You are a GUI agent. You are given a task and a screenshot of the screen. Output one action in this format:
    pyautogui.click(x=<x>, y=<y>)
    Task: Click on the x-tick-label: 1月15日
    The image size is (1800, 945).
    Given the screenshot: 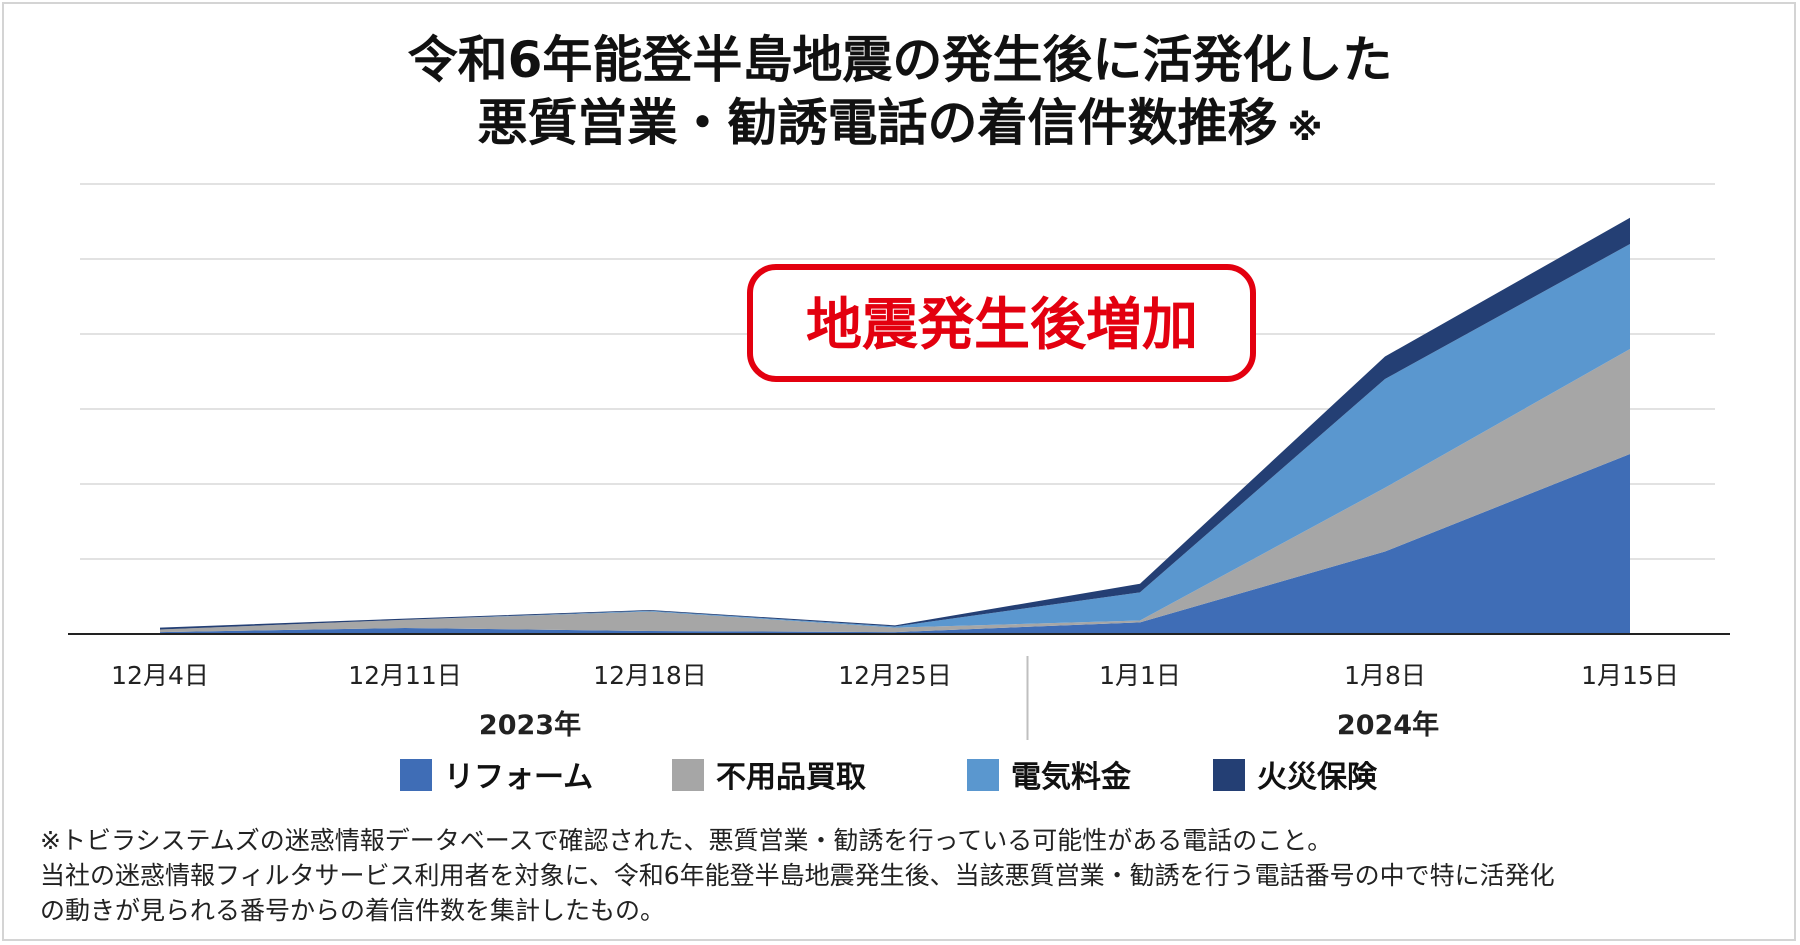 What is the action you would take?
    pyautogui.click(x=1630, y=675)
    